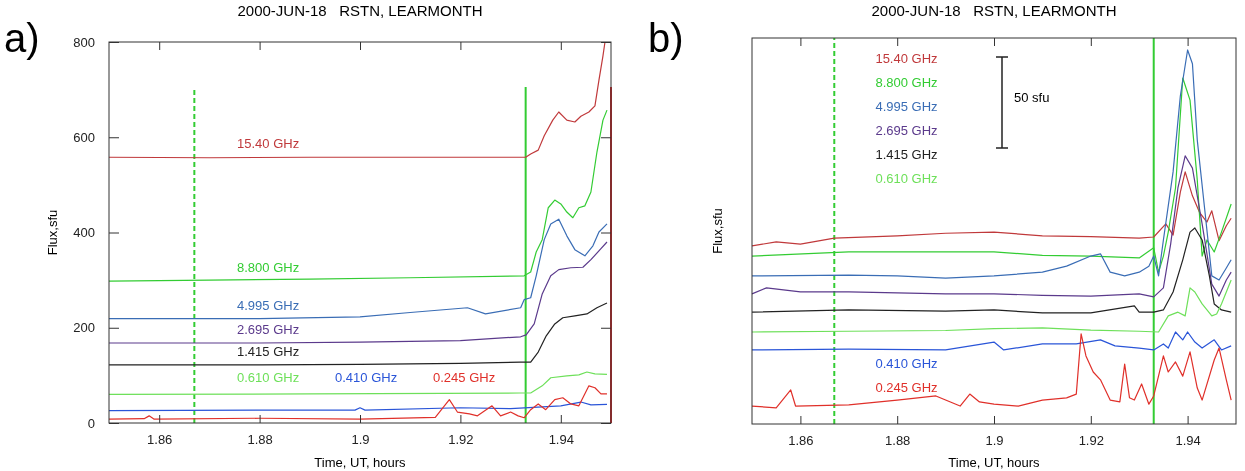 This screenshot has height=471, width=1245. What do you see at coordinates (84, 137) in the screenshot?
I see `y-tick-label: 600` at bounding box center [84, 137].